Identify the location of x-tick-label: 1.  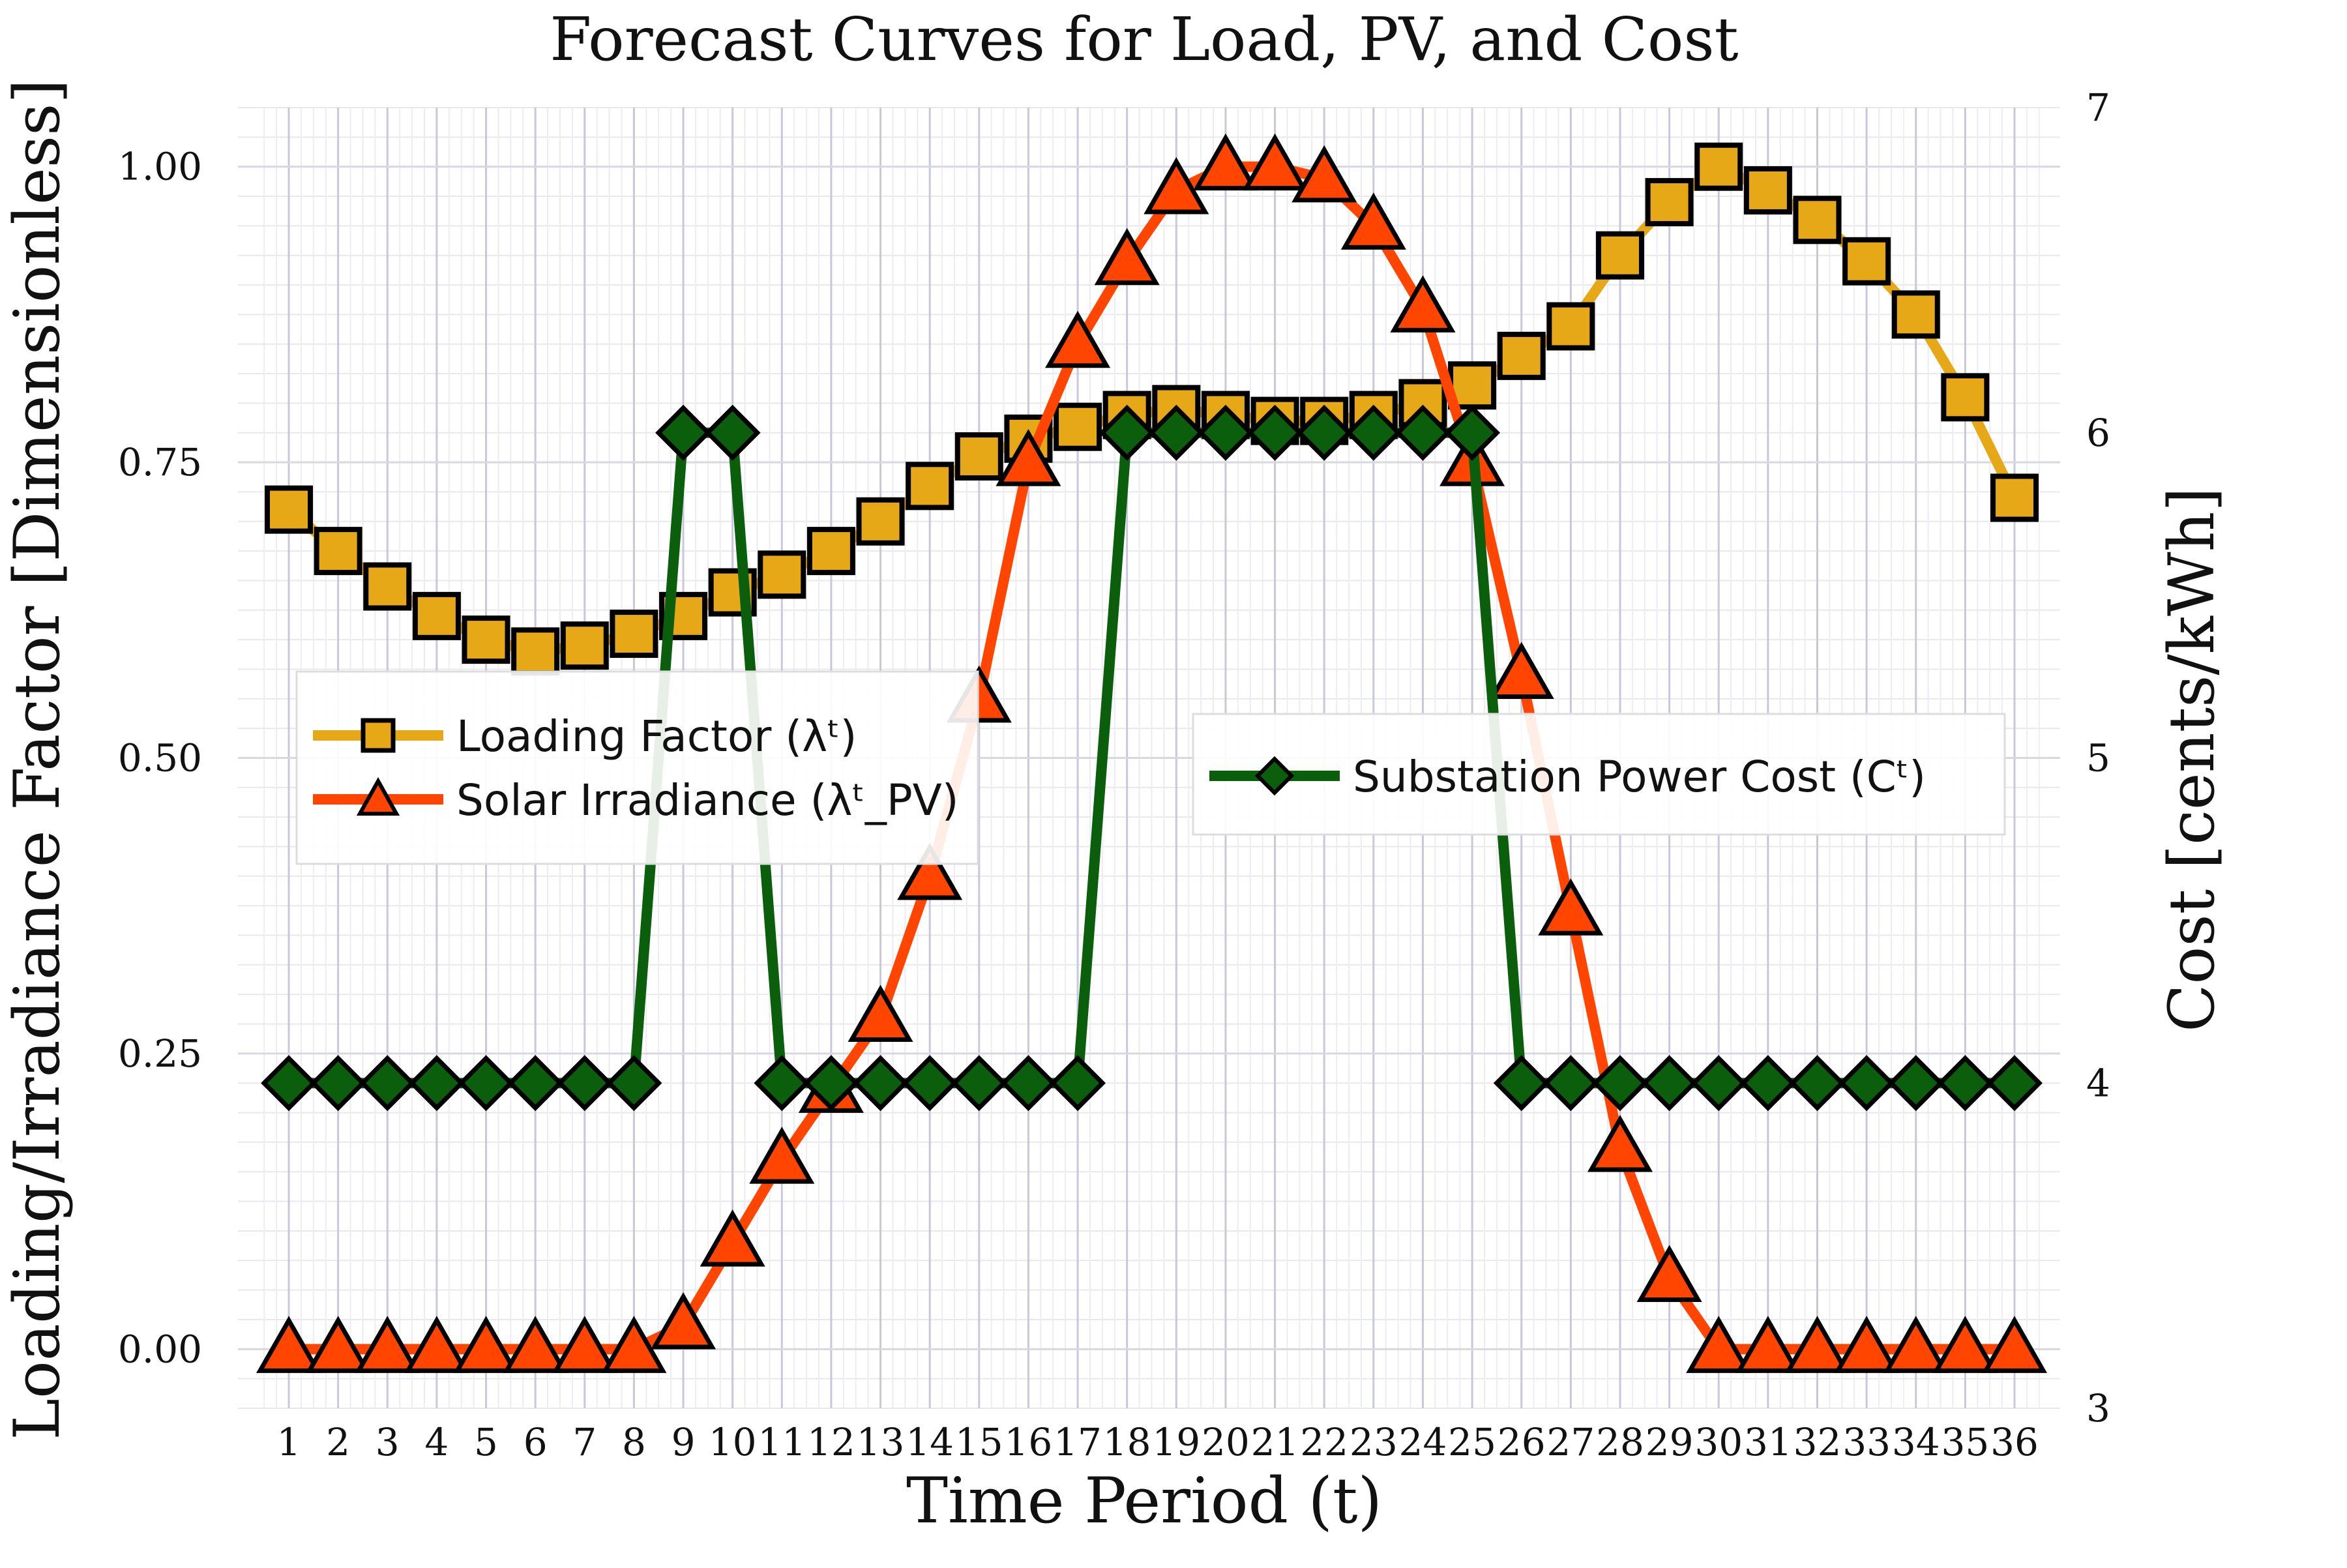
(289, 1442).